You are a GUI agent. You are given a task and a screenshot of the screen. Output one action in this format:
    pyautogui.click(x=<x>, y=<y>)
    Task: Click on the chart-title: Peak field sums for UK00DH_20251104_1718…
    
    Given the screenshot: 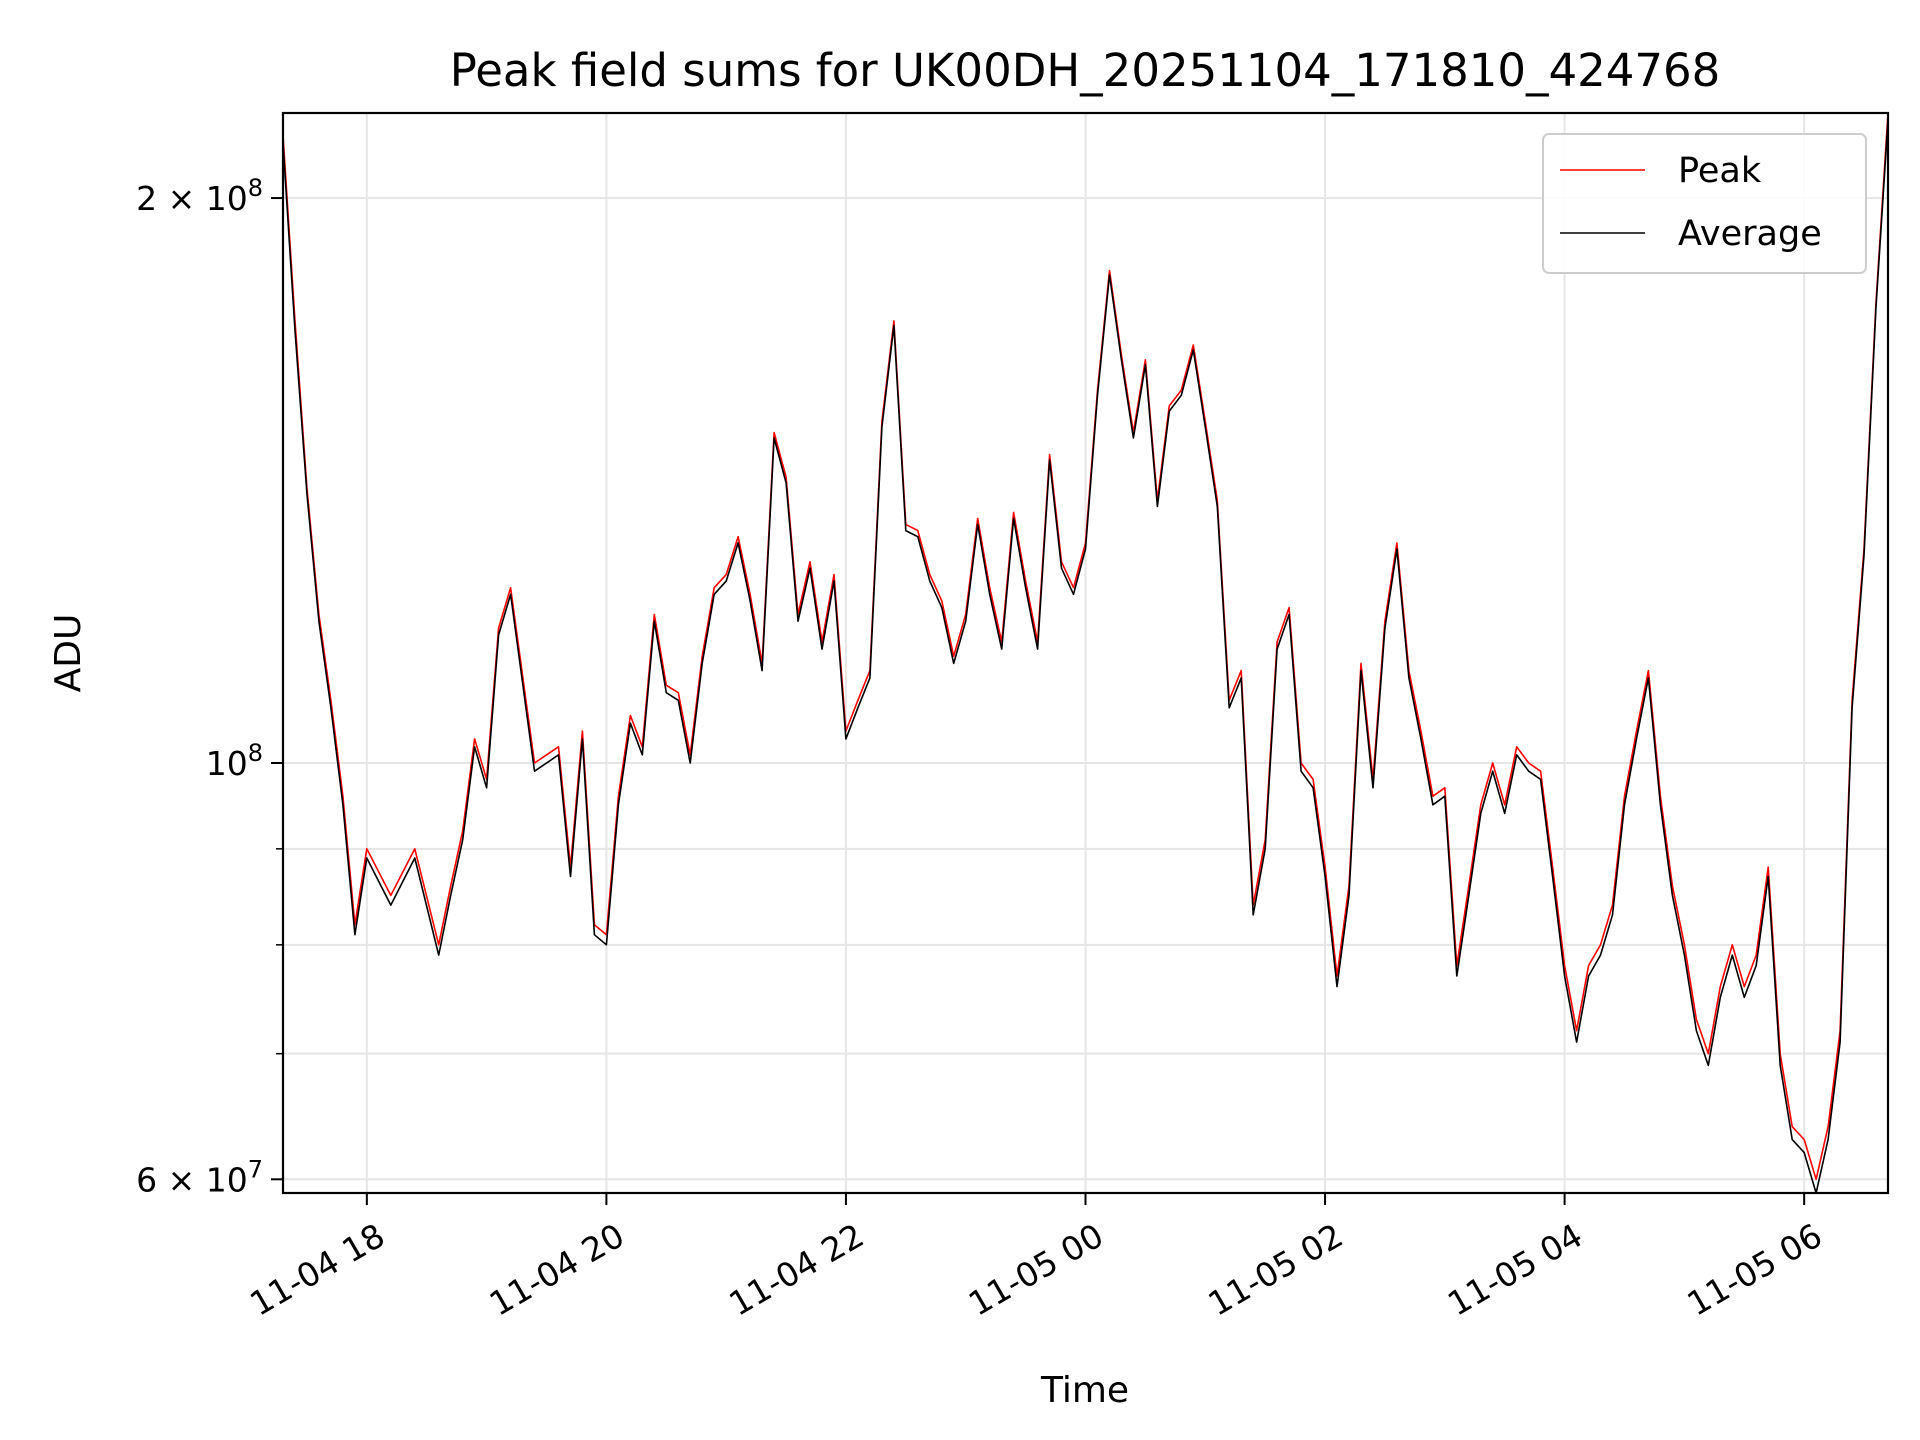 What is the action you would take?
    pyautogui.click(x=1085, y=70)
    